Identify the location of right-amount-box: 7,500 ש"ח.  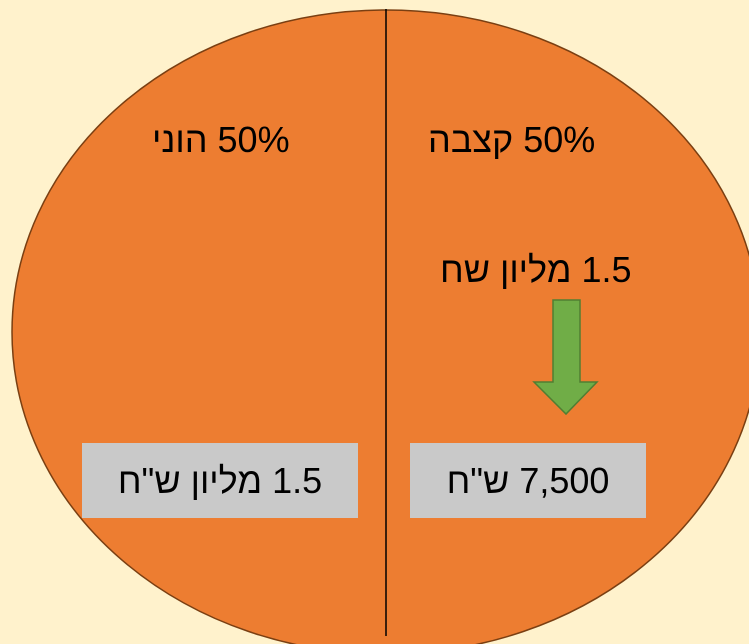
(528, 480).